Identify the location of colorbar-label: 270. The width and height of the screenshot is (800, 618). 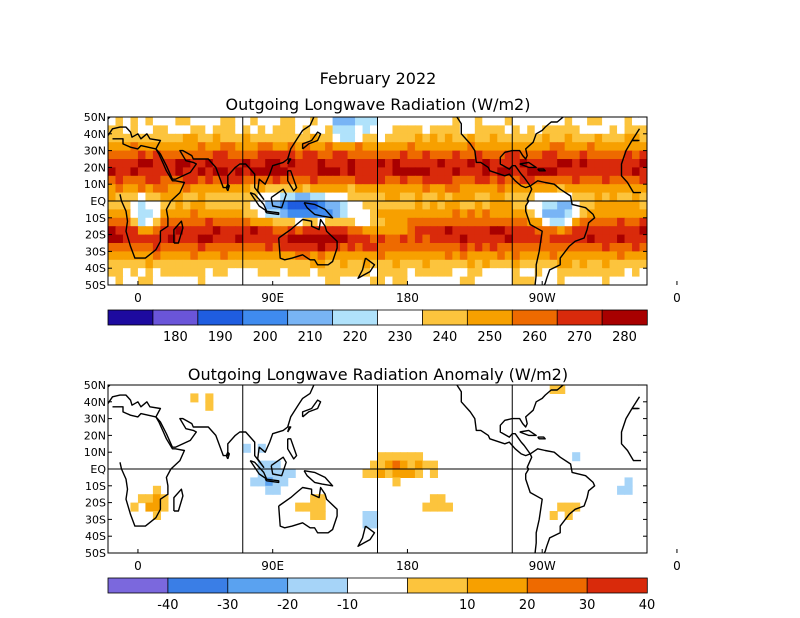
(579, 337).